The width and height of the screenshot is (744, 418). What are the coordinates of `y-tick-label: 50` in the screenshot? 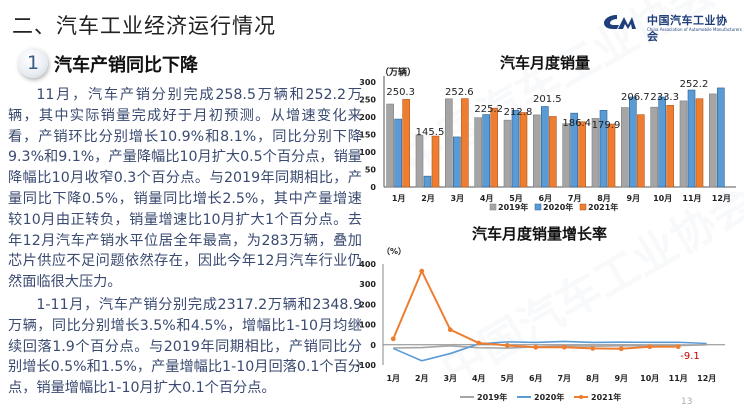 It's located at (371, 170).